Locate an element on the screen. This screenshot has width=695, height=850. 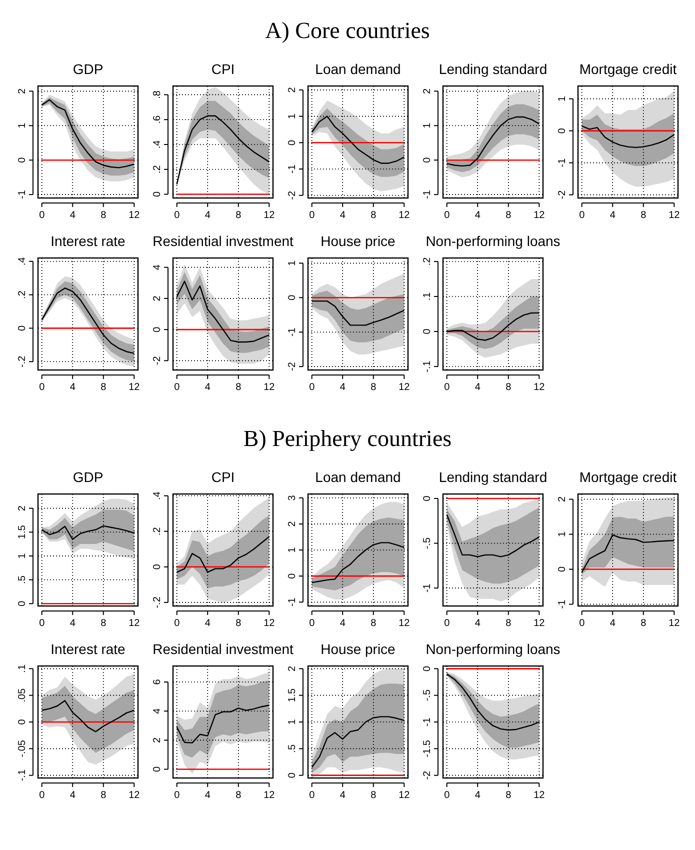
y-tick-label: -.5 is located at coordinates (427, 695).